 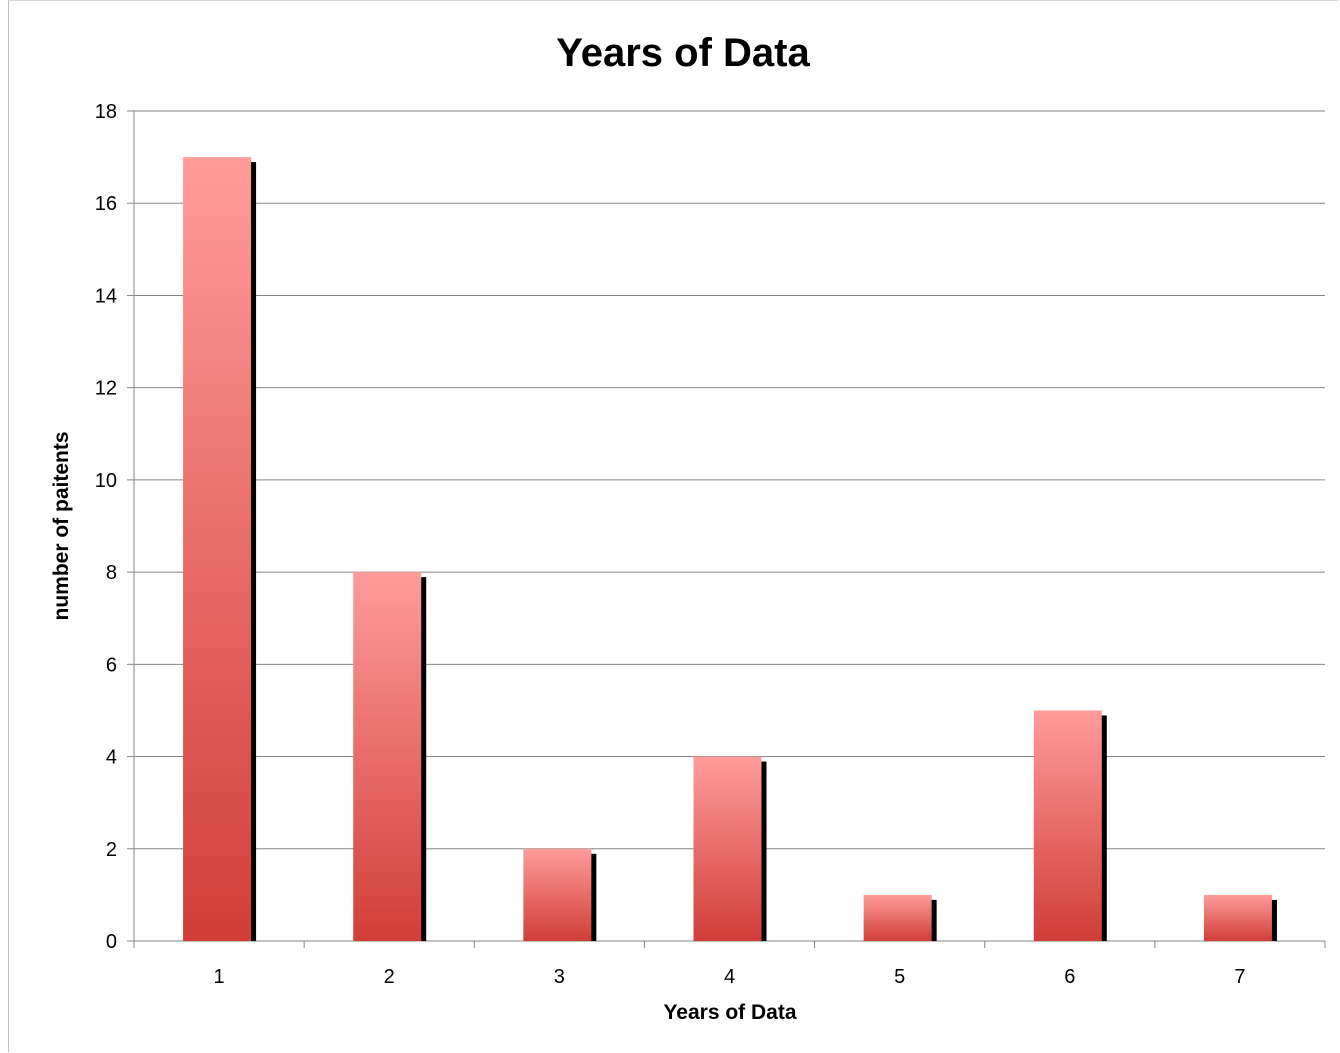 What do you see at coordinates (219, 977) in the screenshot?
I see `x-tick-label-1: 1` at bounding box center [219, 977].